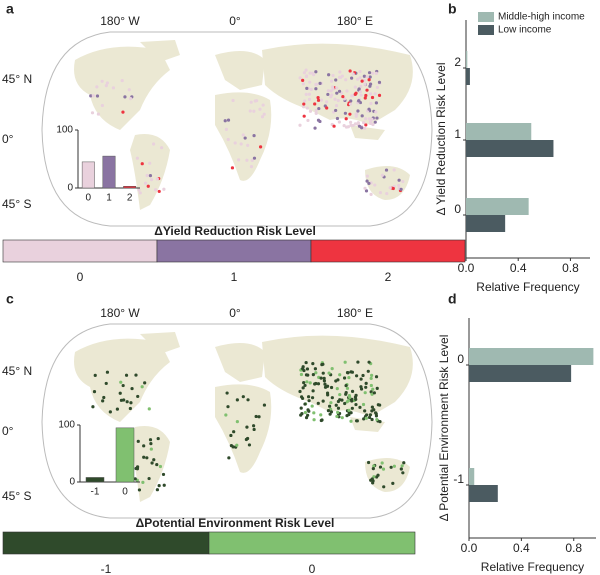 This screenshot has height=575, width=600. I want to click on y-tick-label: -1, so click(458, 479).